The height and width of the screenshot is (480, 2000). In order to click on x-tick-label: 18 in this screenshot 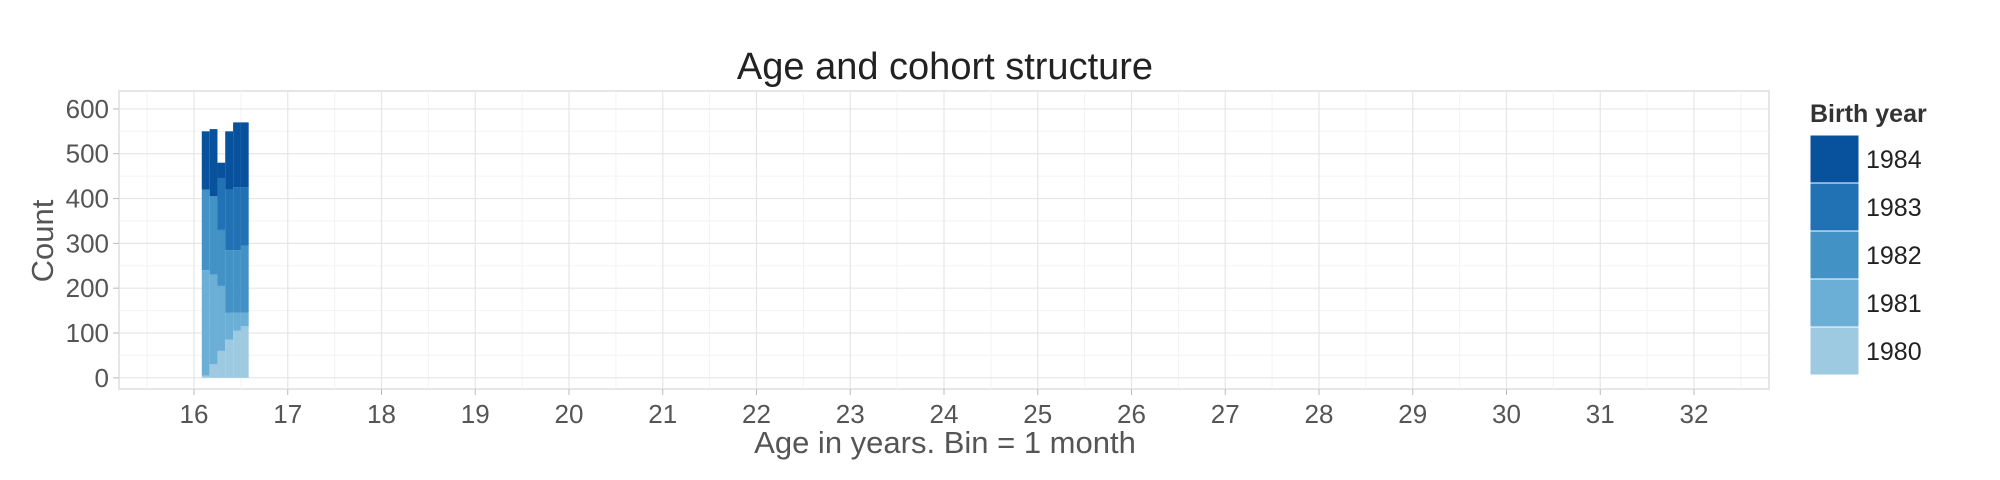, I will do `click(381, 414)`.